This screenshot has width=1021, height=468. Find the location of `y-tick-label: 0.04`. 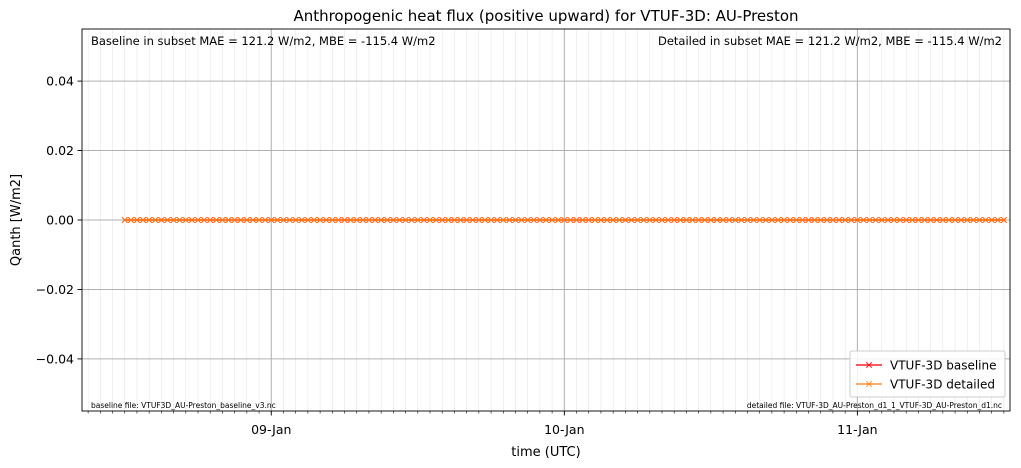

y-tick-label: 0.04 is located at coordinates (60, 81).